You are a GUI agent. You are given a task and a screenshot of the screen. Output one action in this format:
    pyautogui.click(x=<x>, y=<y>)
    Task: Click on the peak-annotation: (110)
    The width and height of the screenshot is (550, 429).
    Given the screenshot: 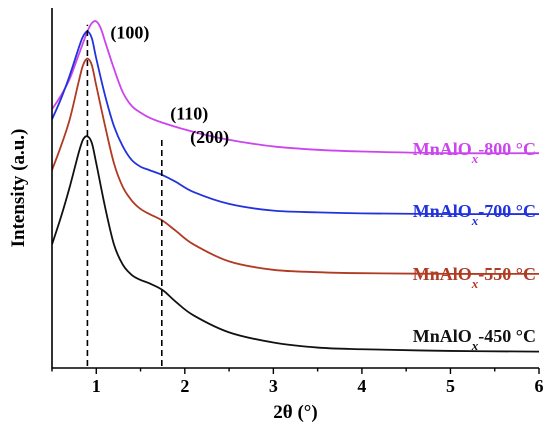 What is the action you would take?
    pyautogui.click(x=189, y=113)
    